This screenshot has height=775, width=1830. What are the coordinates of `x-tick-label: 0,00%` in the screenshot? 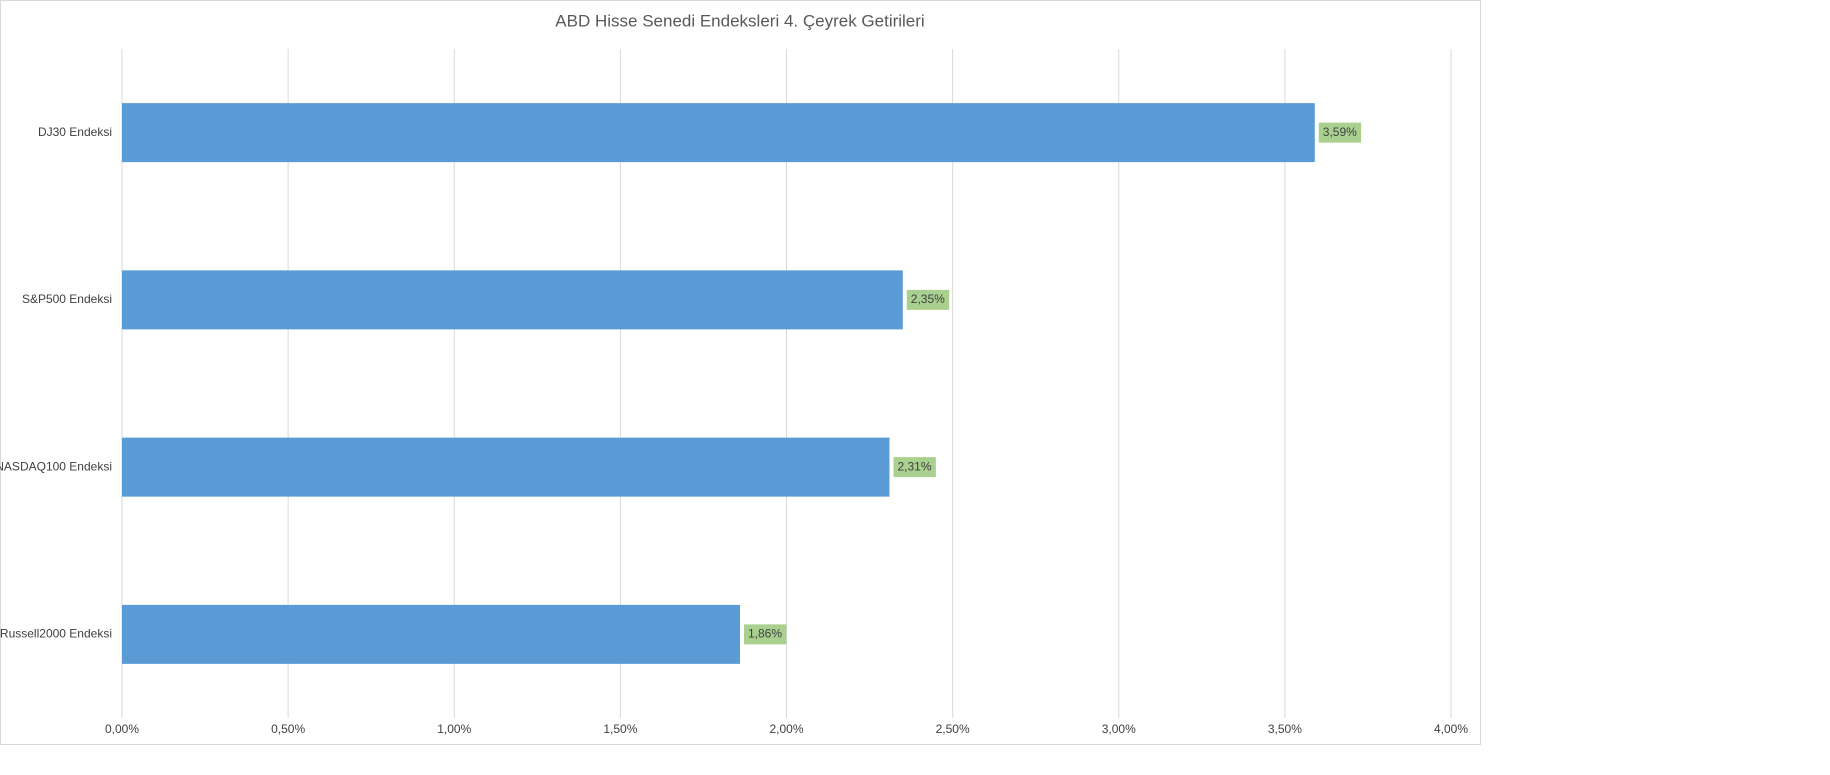 It's located at (122, 729).